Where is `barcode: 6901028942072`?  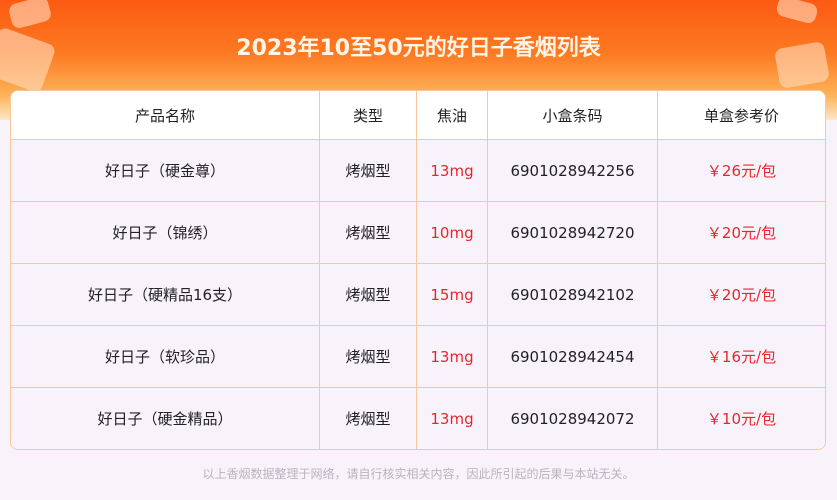 barcode: 6901028942072 is located at coordinates (572, 418).